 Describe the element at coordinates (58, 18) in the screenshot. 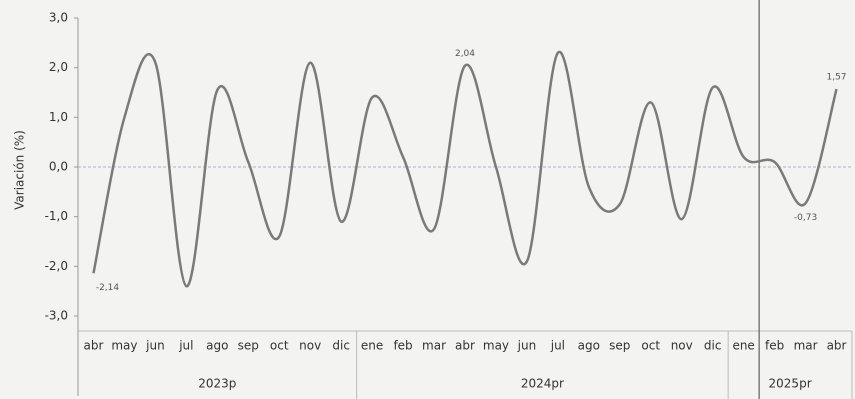

I see `y-tick-label: 3,0` at that location.